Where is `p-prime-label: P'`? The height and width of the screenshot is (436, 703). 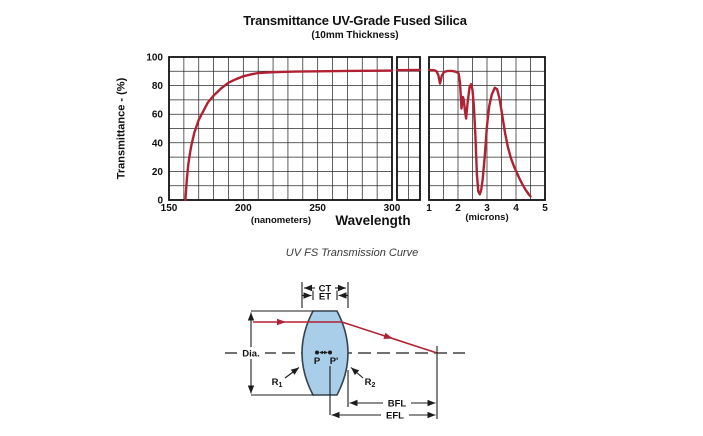 p-prime-label: P' is located at coordinates (334, 361).